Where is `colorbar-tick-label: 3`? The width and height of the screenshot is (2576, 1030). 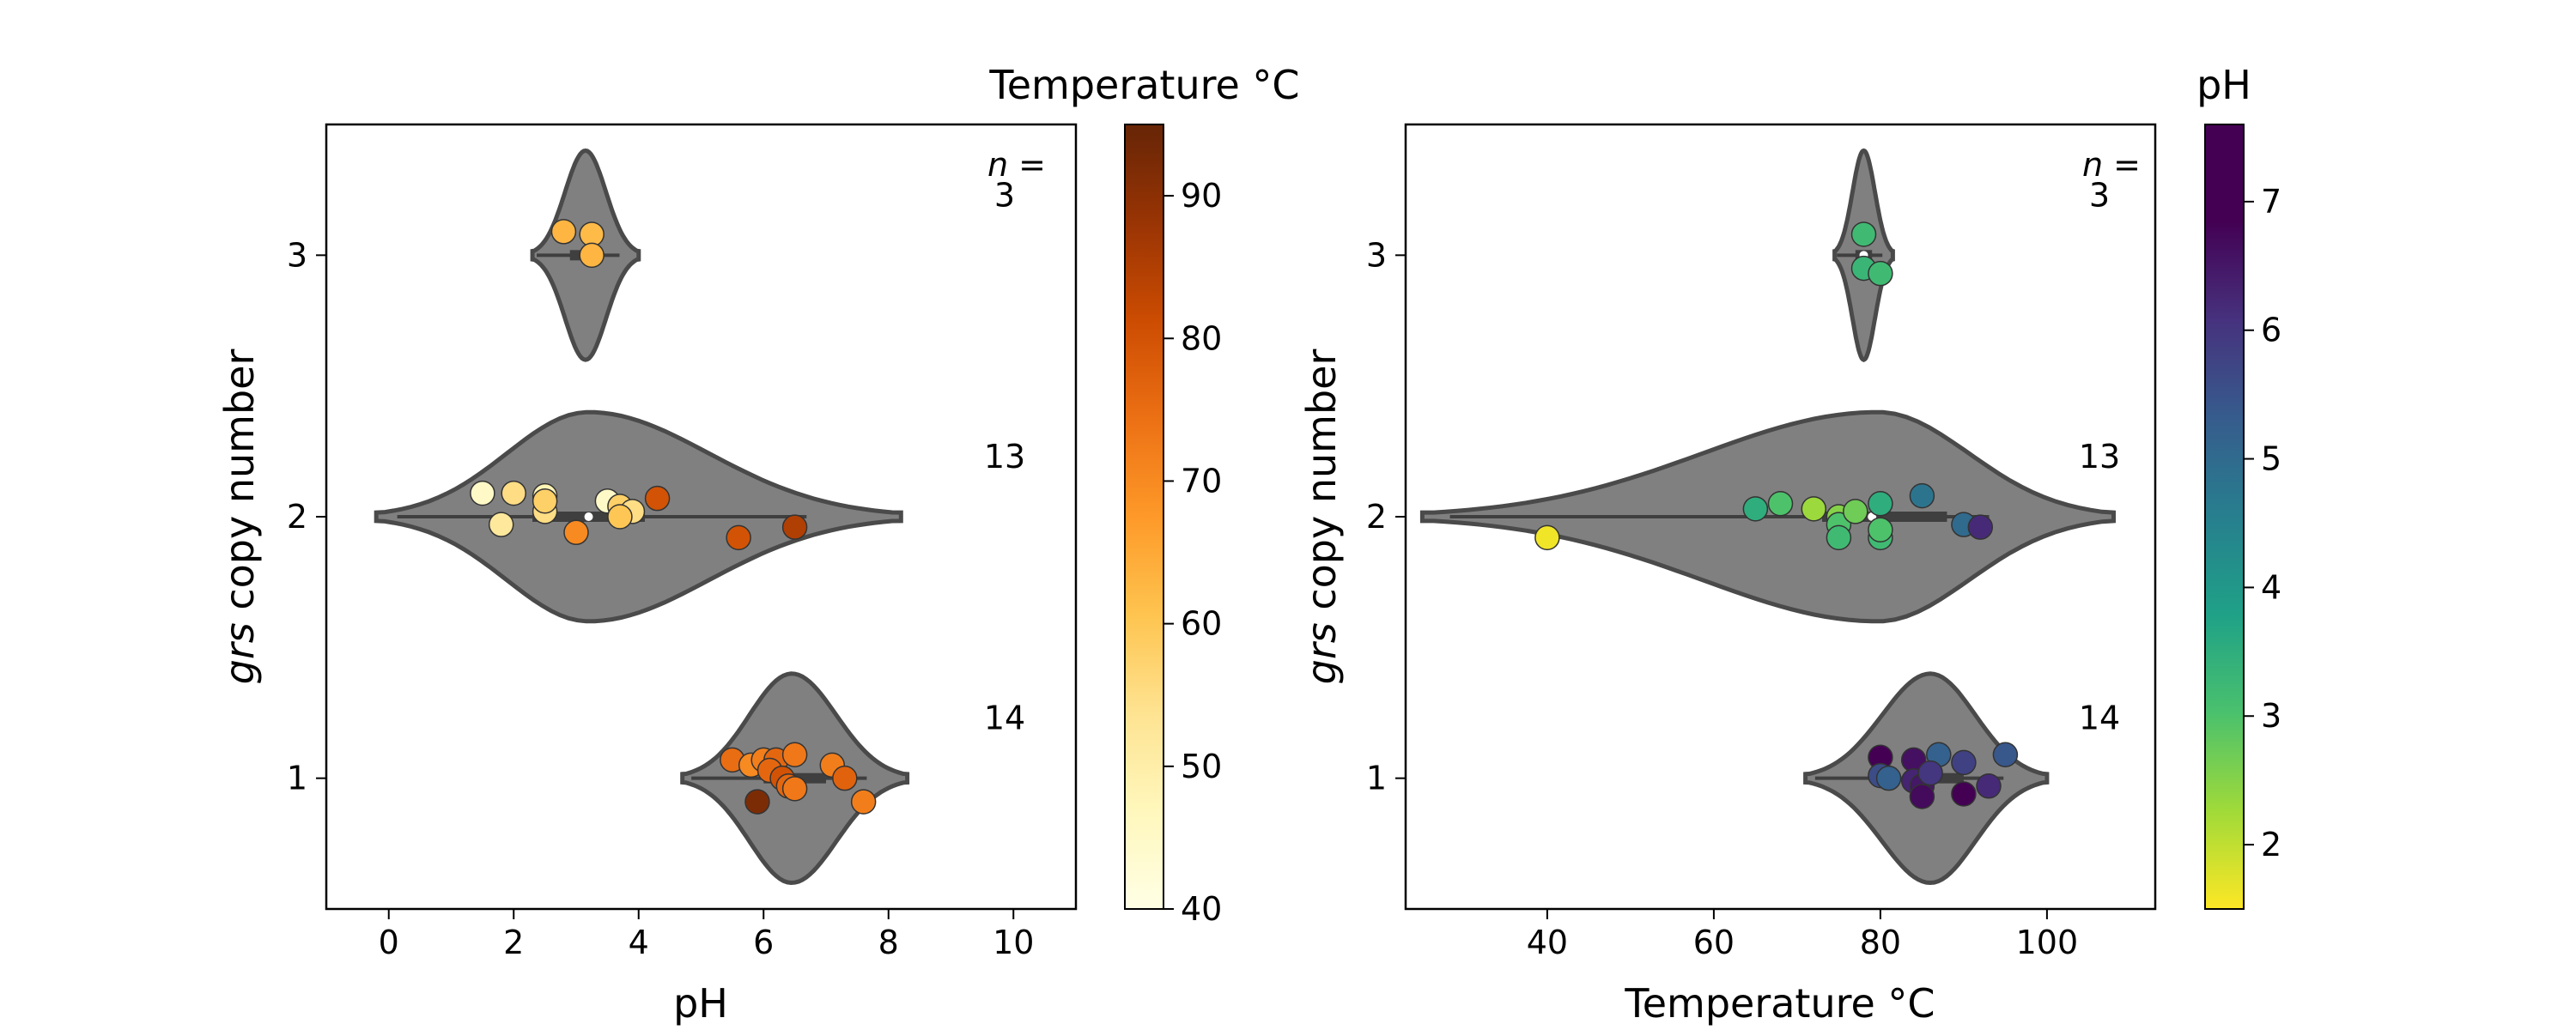
colorbar-tick-label: 3 is located at coordinates (2271, 716).